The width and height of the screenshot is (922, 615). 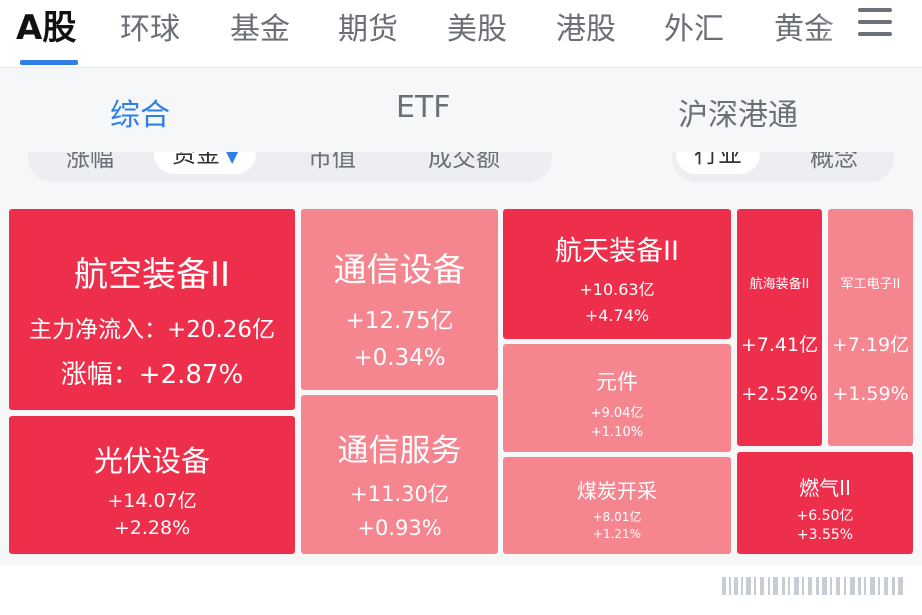 I want to click on subtab-etf: ETF, so click(x=423, y=107).